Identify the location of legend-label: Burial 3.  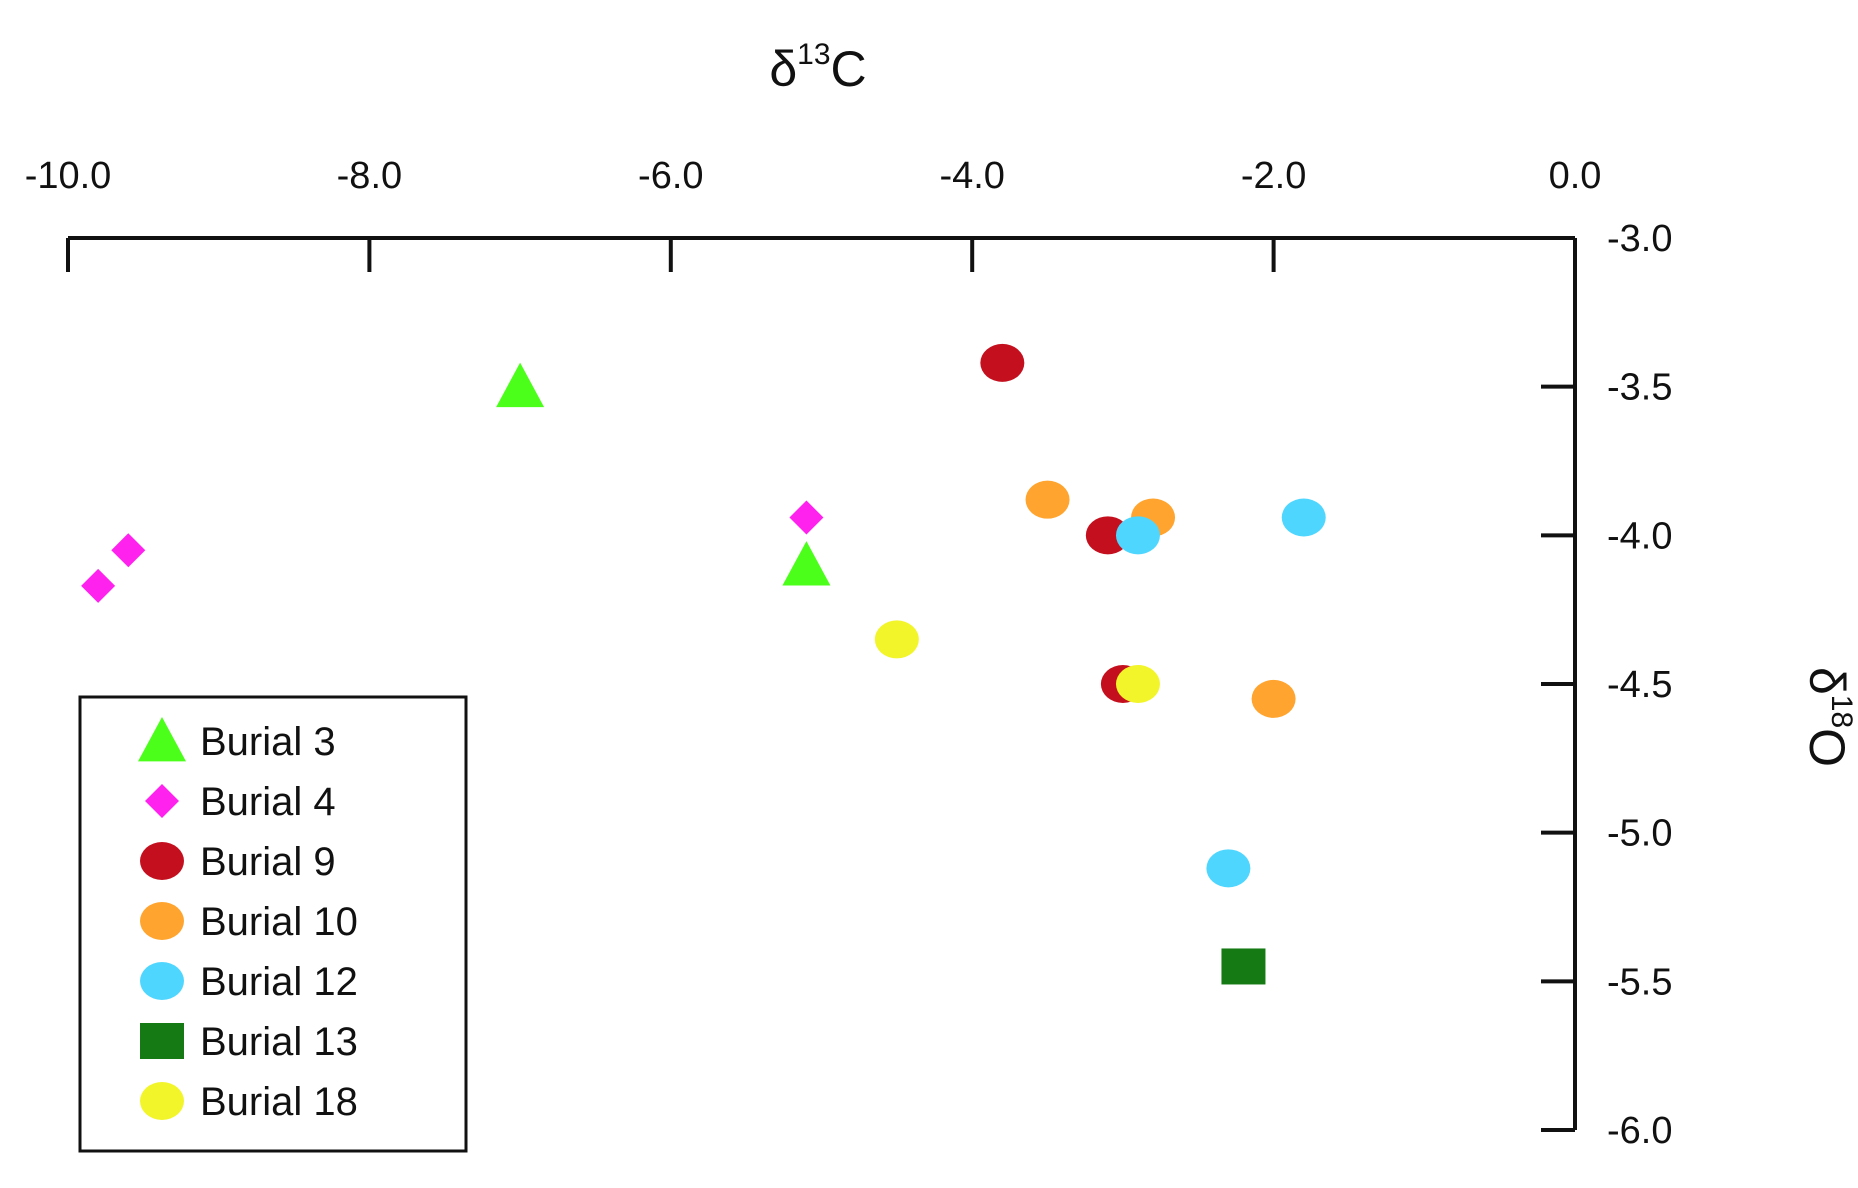
(268, 742).